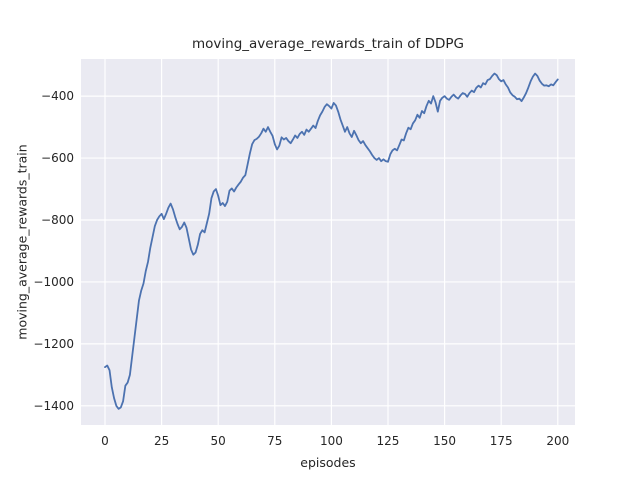 The width and height of the screenshot is (640, 480). What do you see at coordinates (105, 441) in the screenshot?
I see `x-tick-label: 0` at bounding box center [105, 441].